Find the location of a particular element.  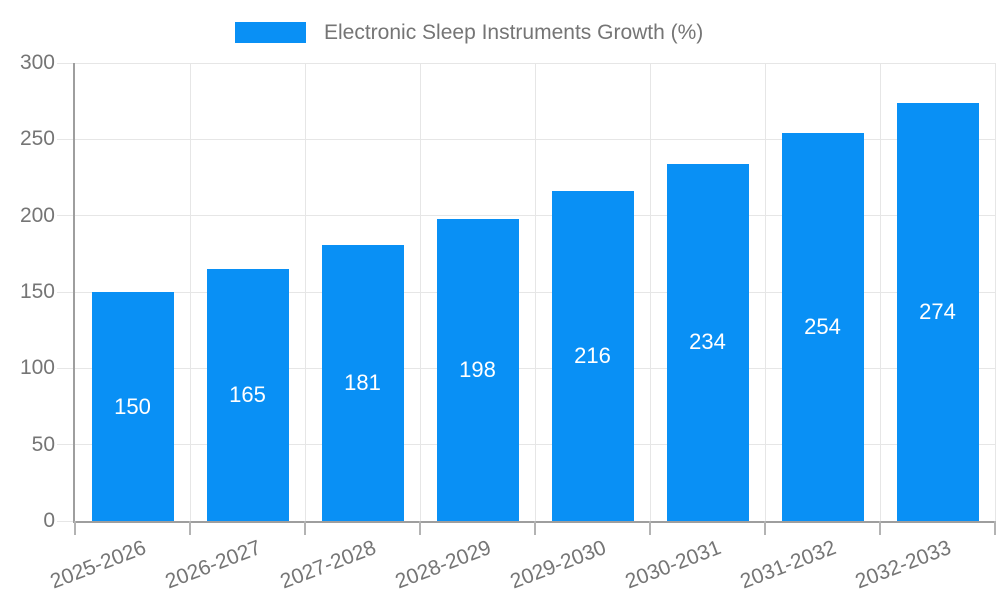

y-gridline is located at coordinates (535, 63).